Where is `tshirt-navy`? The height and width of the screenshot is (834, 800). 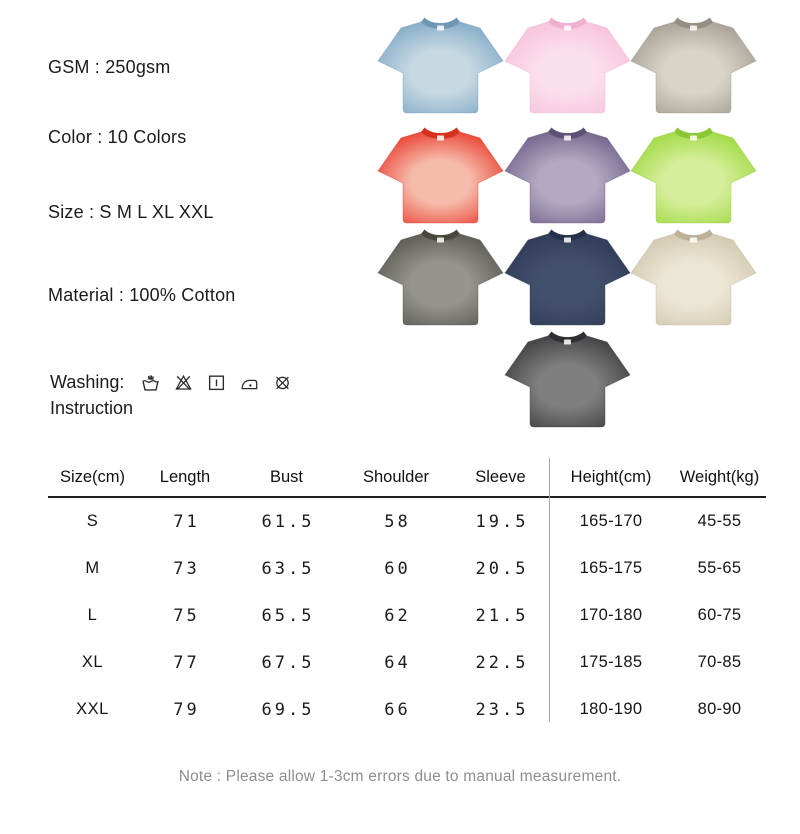
tshirt-navy is located at coordinates (567, 279).